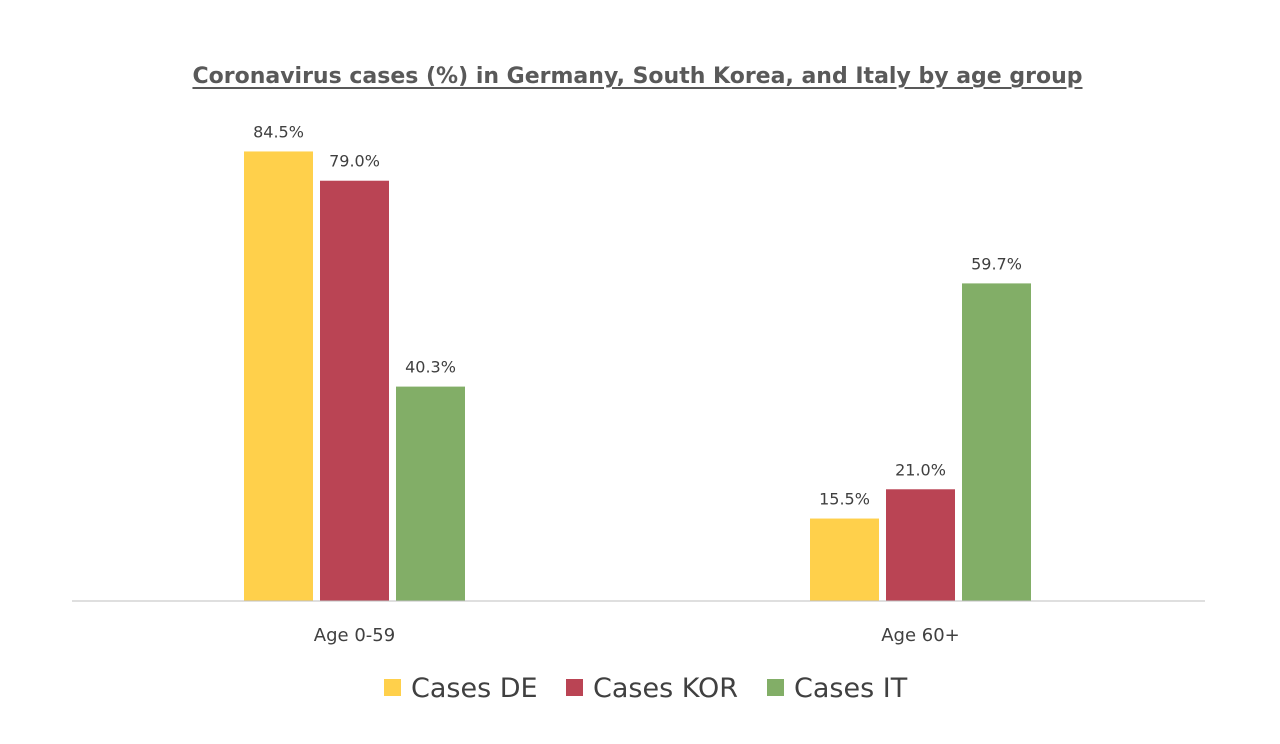 The width and height of the screenshot is (1280, 744). I want to click on category-label-age-0-59: Age 0-59, so click(354, 635).